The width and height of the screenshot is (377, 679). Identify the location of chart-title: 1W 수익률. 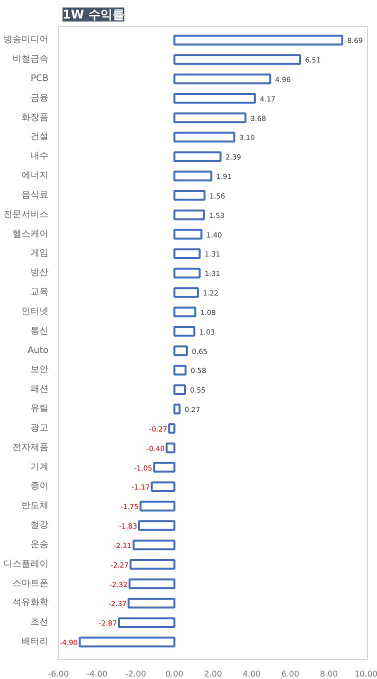
(93, 15).